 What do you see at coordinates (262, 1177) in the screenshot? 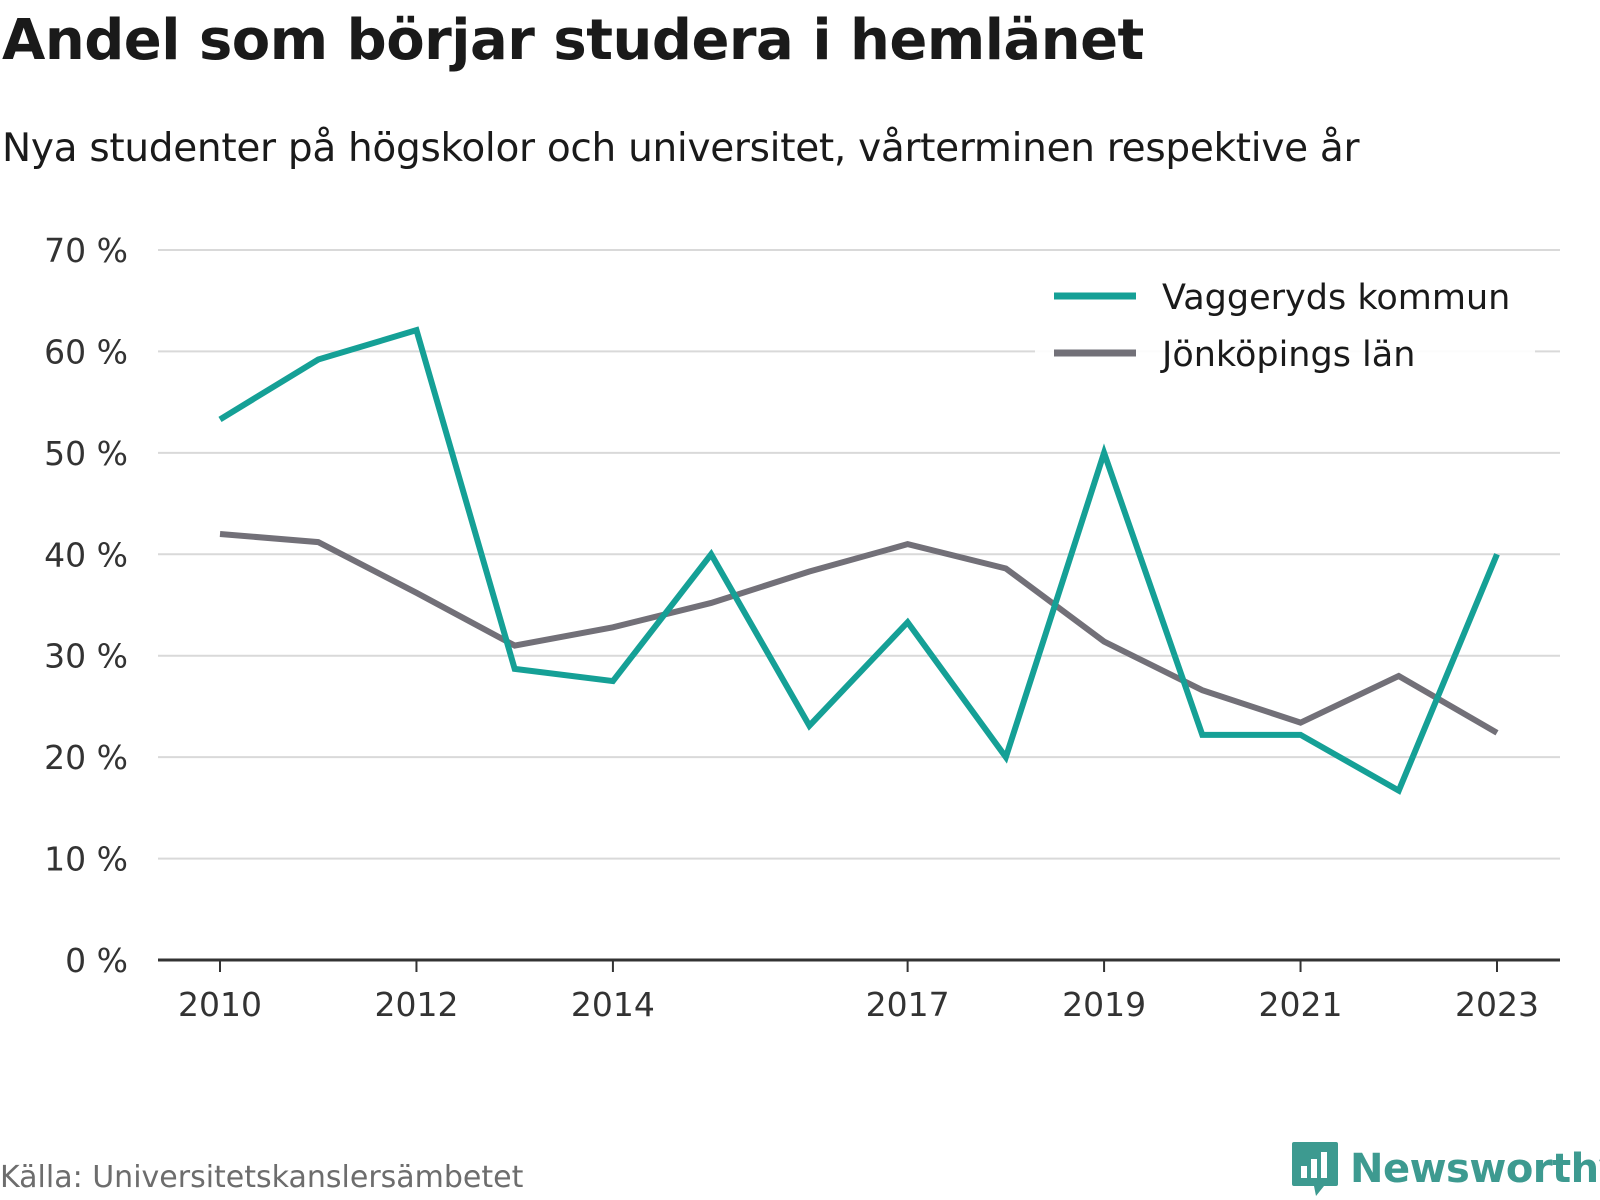
I see `source-note: Källa: Universitetskanslersämbetet` at bounding box center [262, 1177].